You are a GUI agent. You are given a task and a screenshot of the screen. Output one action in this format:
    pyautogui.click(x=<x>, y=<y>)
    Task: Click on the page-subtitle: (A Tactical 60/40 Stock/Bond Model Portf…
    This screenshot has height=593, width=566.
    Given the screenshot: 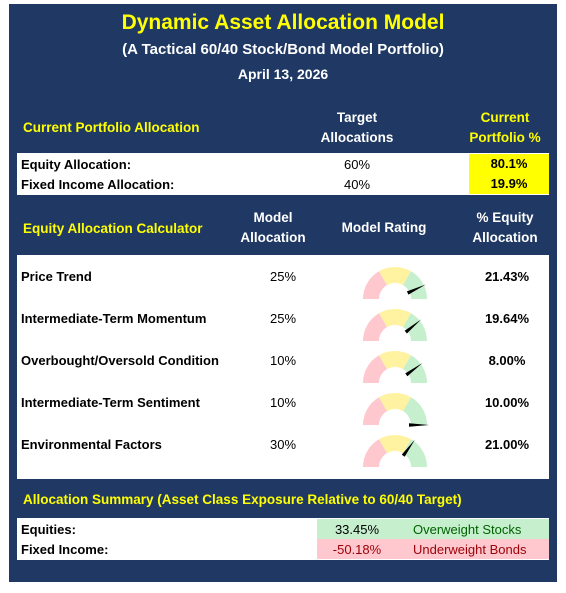 What is the action you would take?
    pyautogui.click(x=283, y=49)
    